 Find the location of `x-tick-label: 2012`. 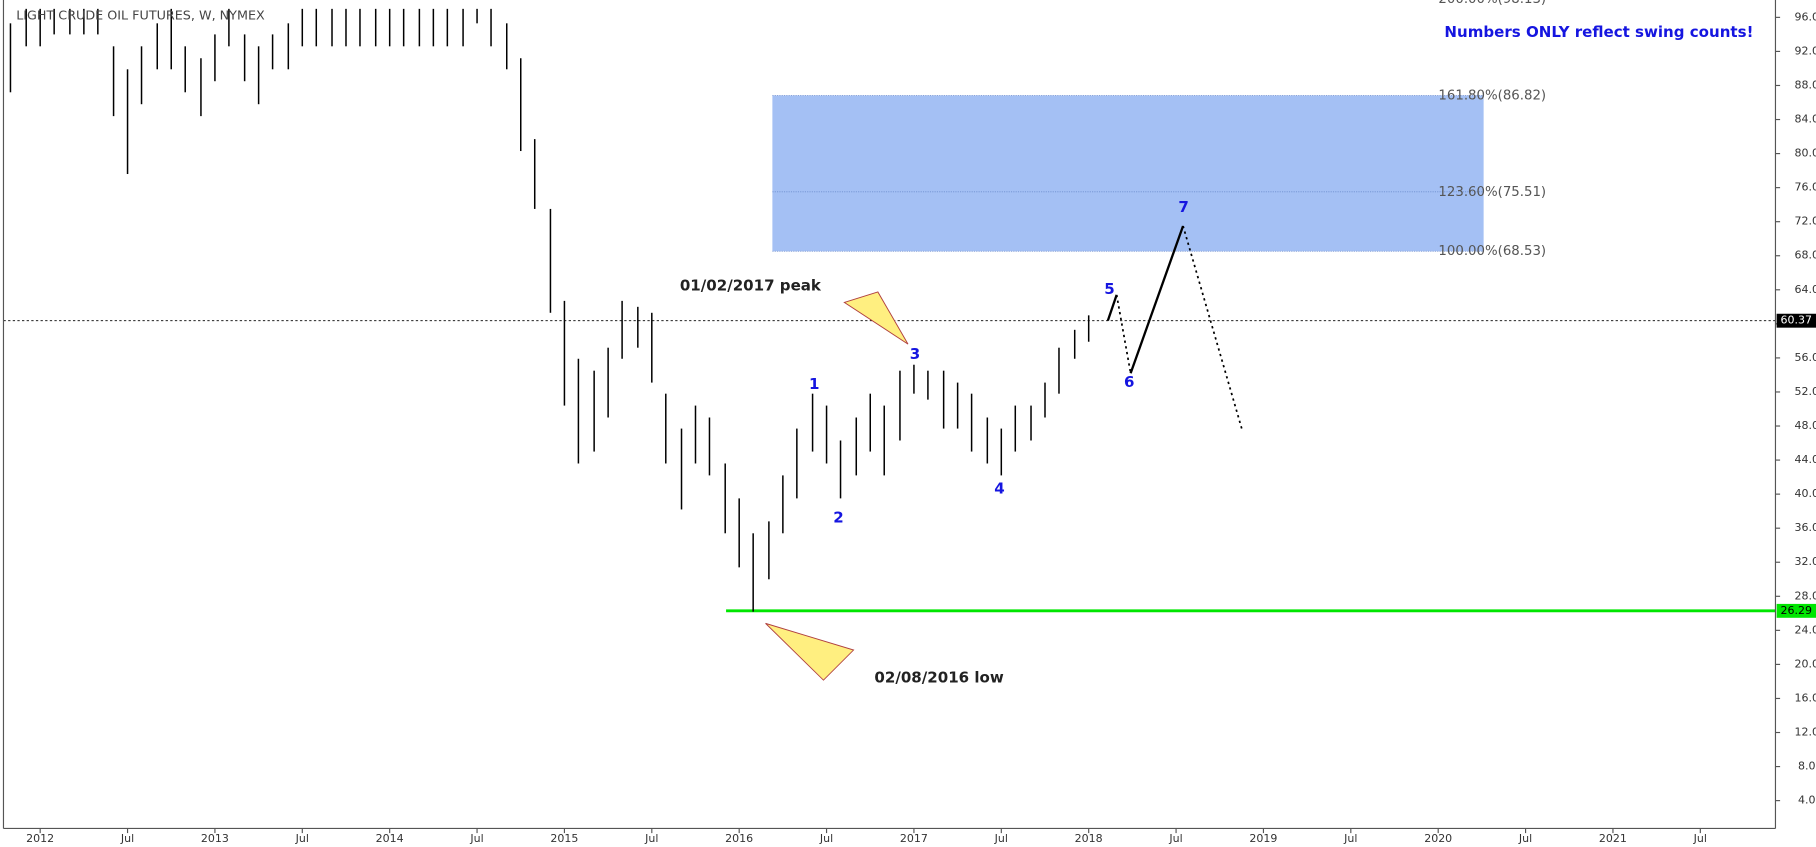

x-tick-label: 2012 is located at coordinates (40, 838).